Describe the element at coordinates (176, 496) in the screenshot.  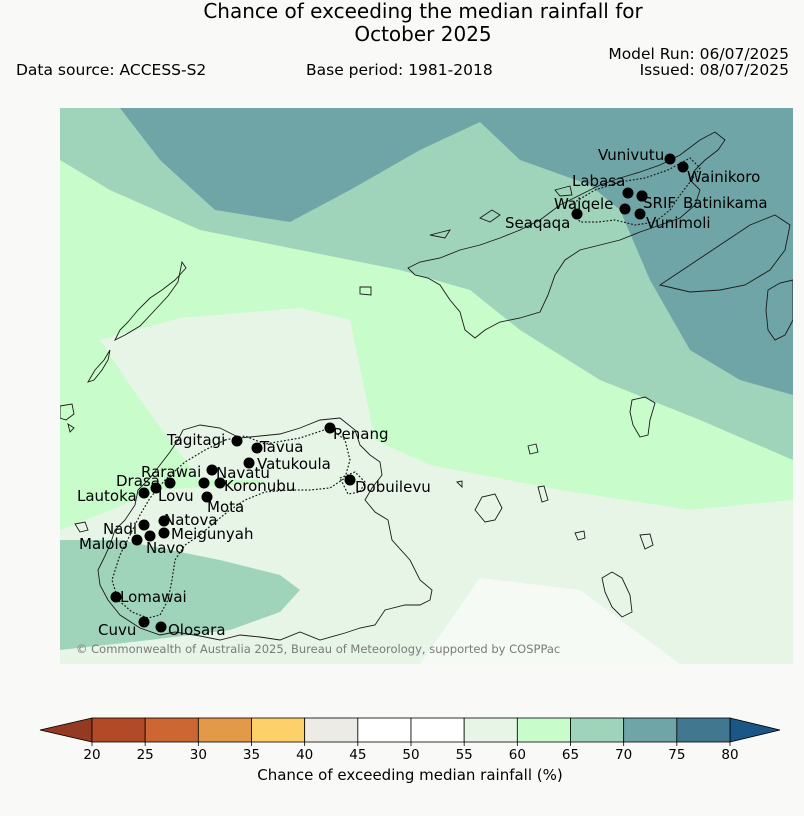
I see `station-label: Lovu` at that location.